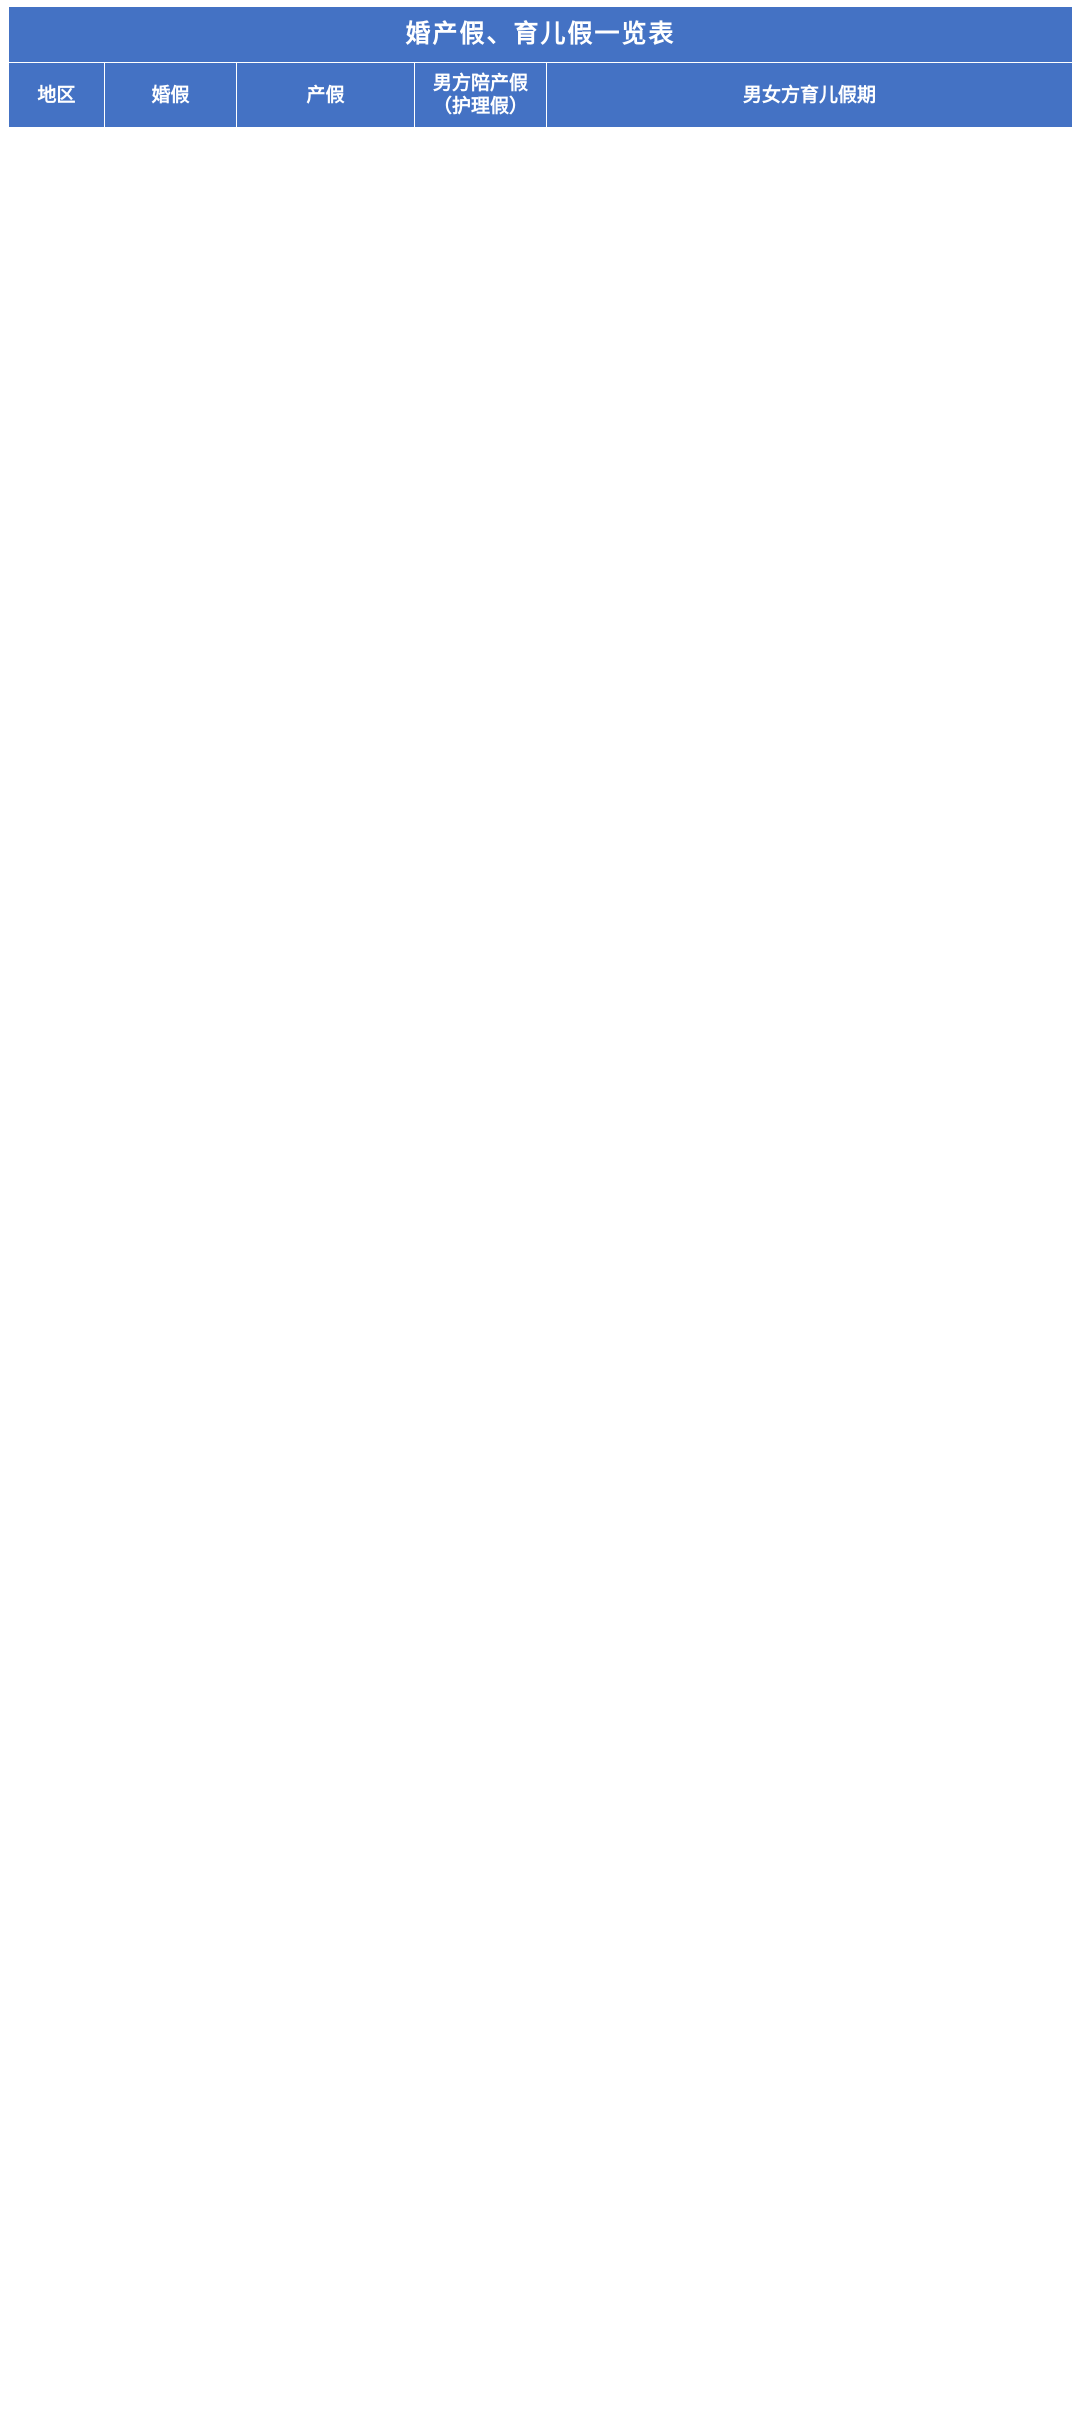  I want to click on header-row: 地区 婚假 产假 男方陪产假（护理假） 男女方育儿假期, so click(540, 95).